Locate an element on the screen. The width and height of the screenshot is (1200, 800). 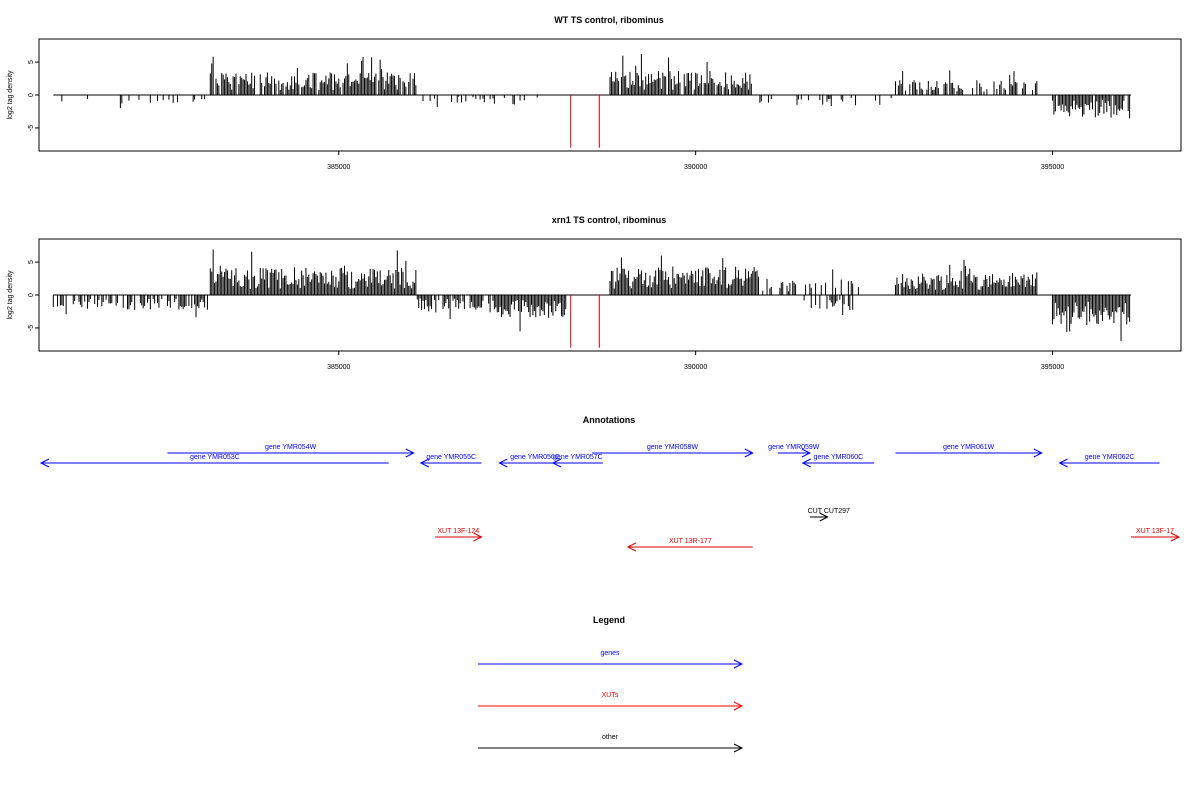
wt-track-axes: 5 0 -5 385000 390000 395000 is located at coordinates (546, 115).